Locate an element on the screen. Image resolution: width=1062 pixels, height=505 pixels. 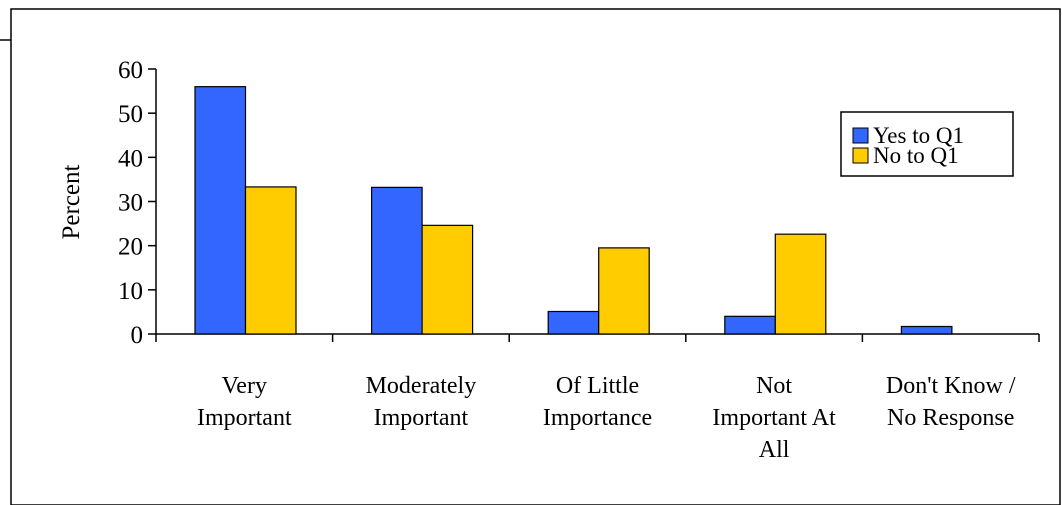
y-axis-title-group: Percent is located at coordinates (71, 201).